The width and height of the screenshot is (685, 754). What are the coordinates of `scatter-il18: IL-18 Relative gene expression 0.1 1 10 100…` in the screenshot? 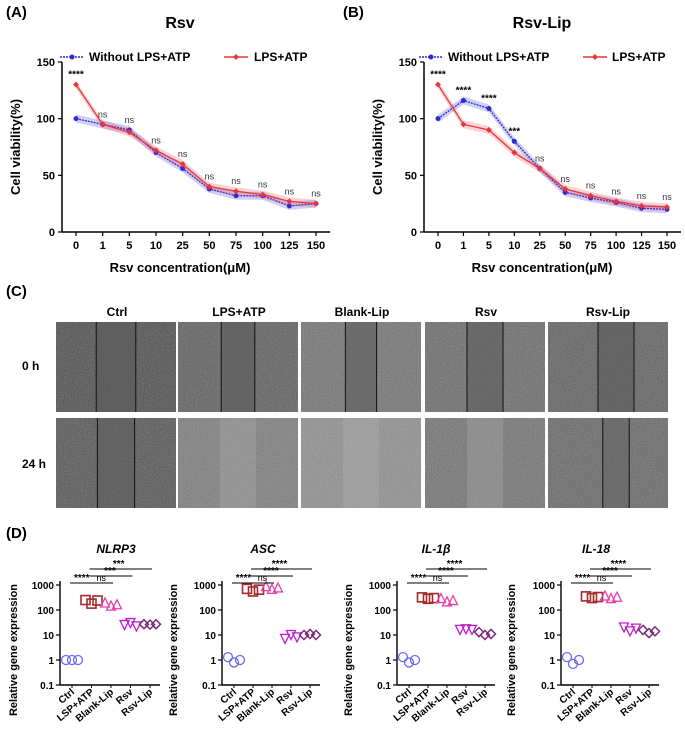 It's located at (583, 633).